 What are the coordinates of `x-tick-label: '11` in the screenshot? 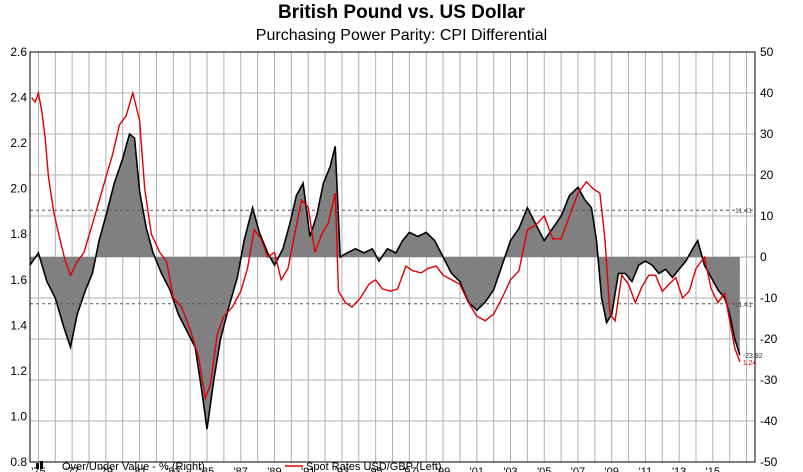 It's located at (646, 469).